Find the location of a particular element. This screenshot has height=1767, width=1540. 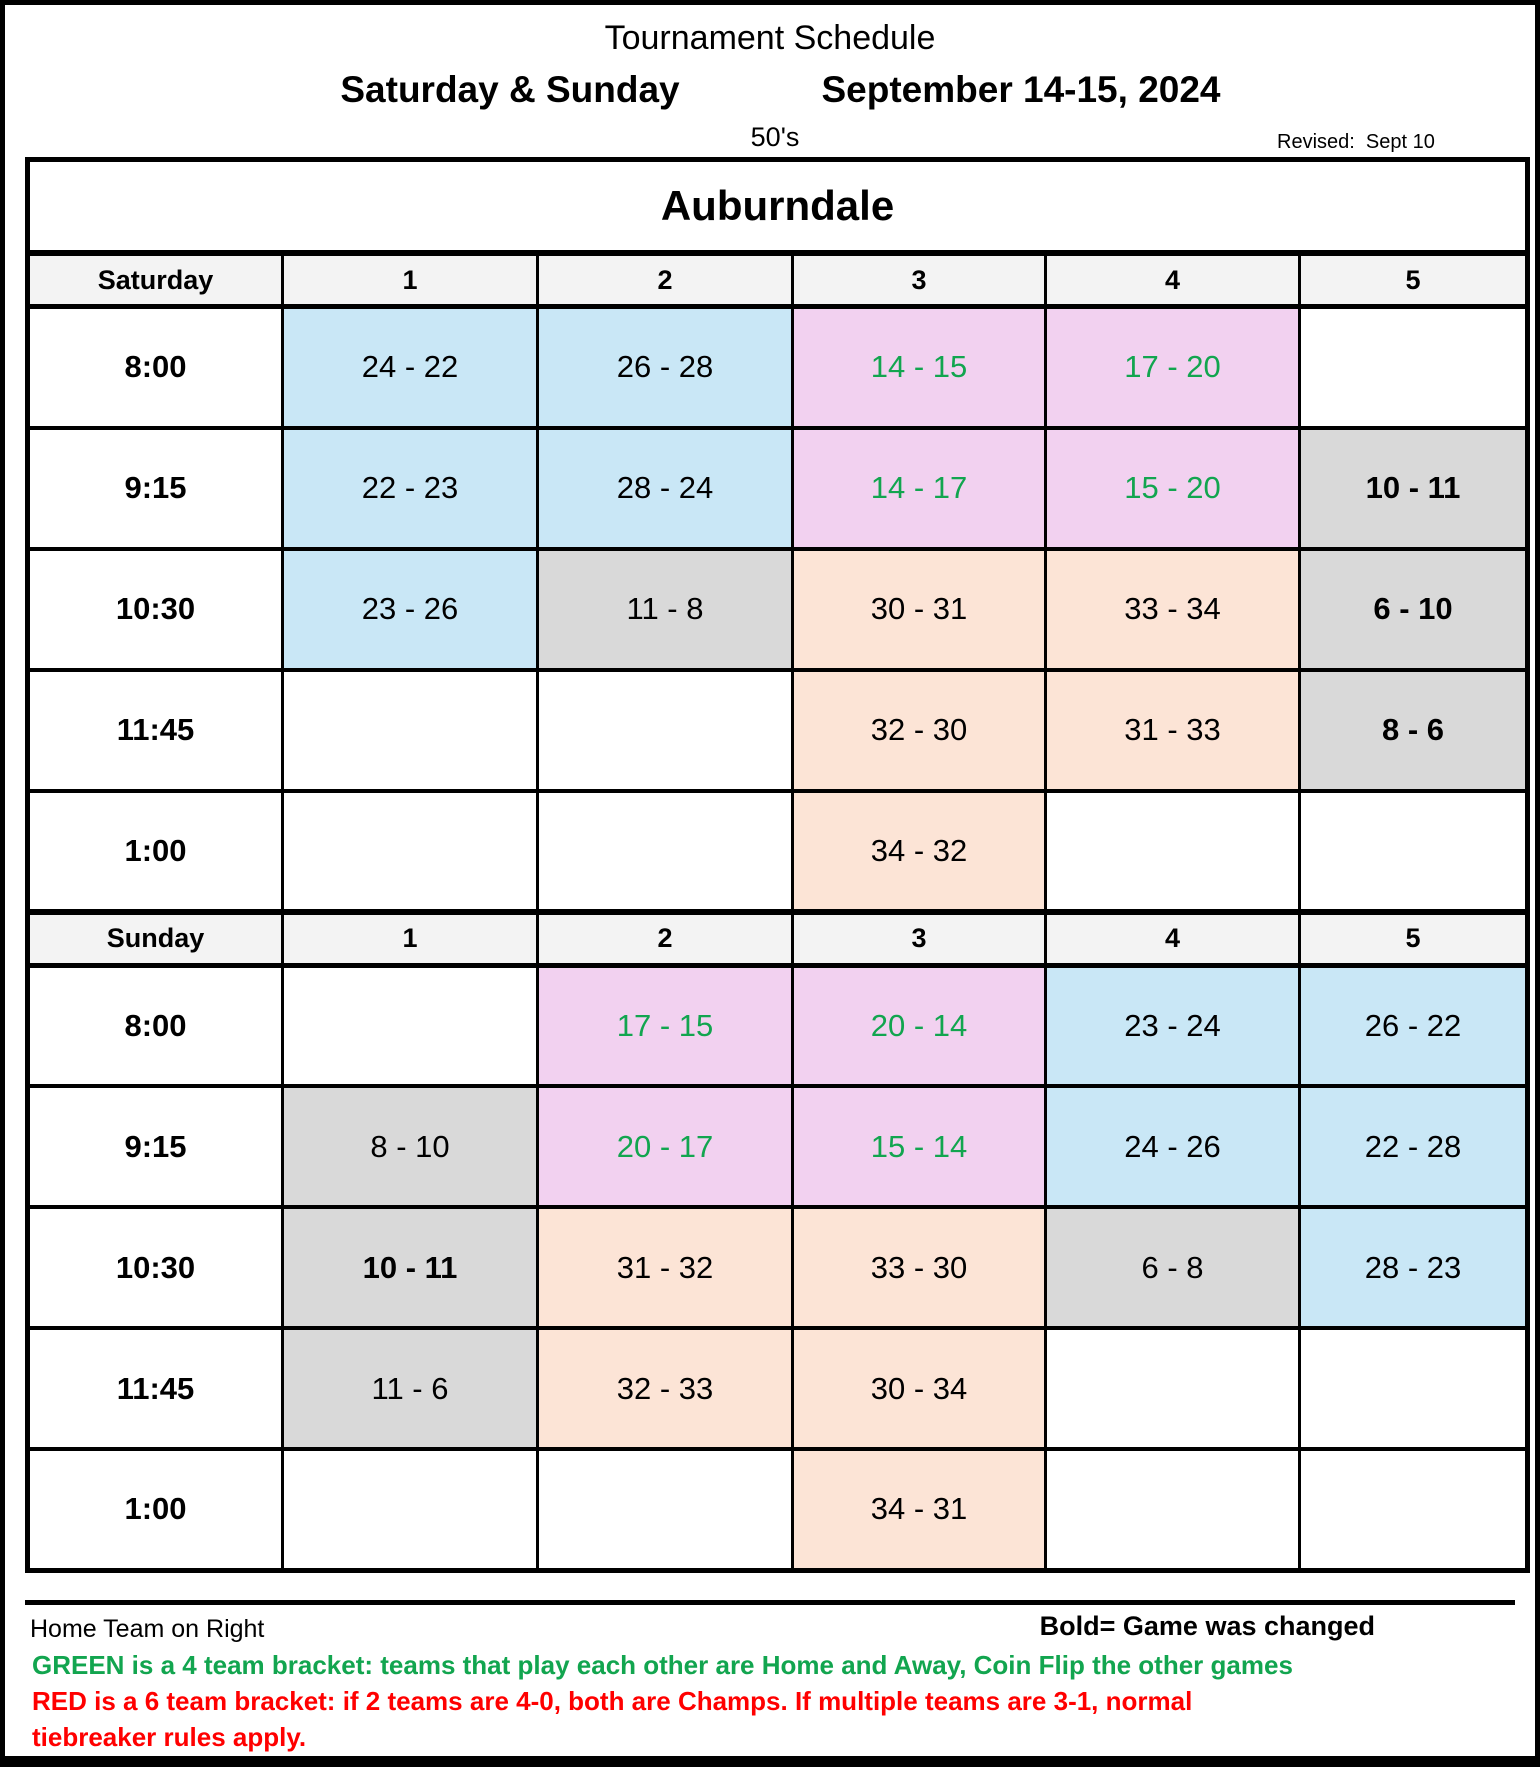

venue-title: Auburndale is located at coordinates (777, 206).